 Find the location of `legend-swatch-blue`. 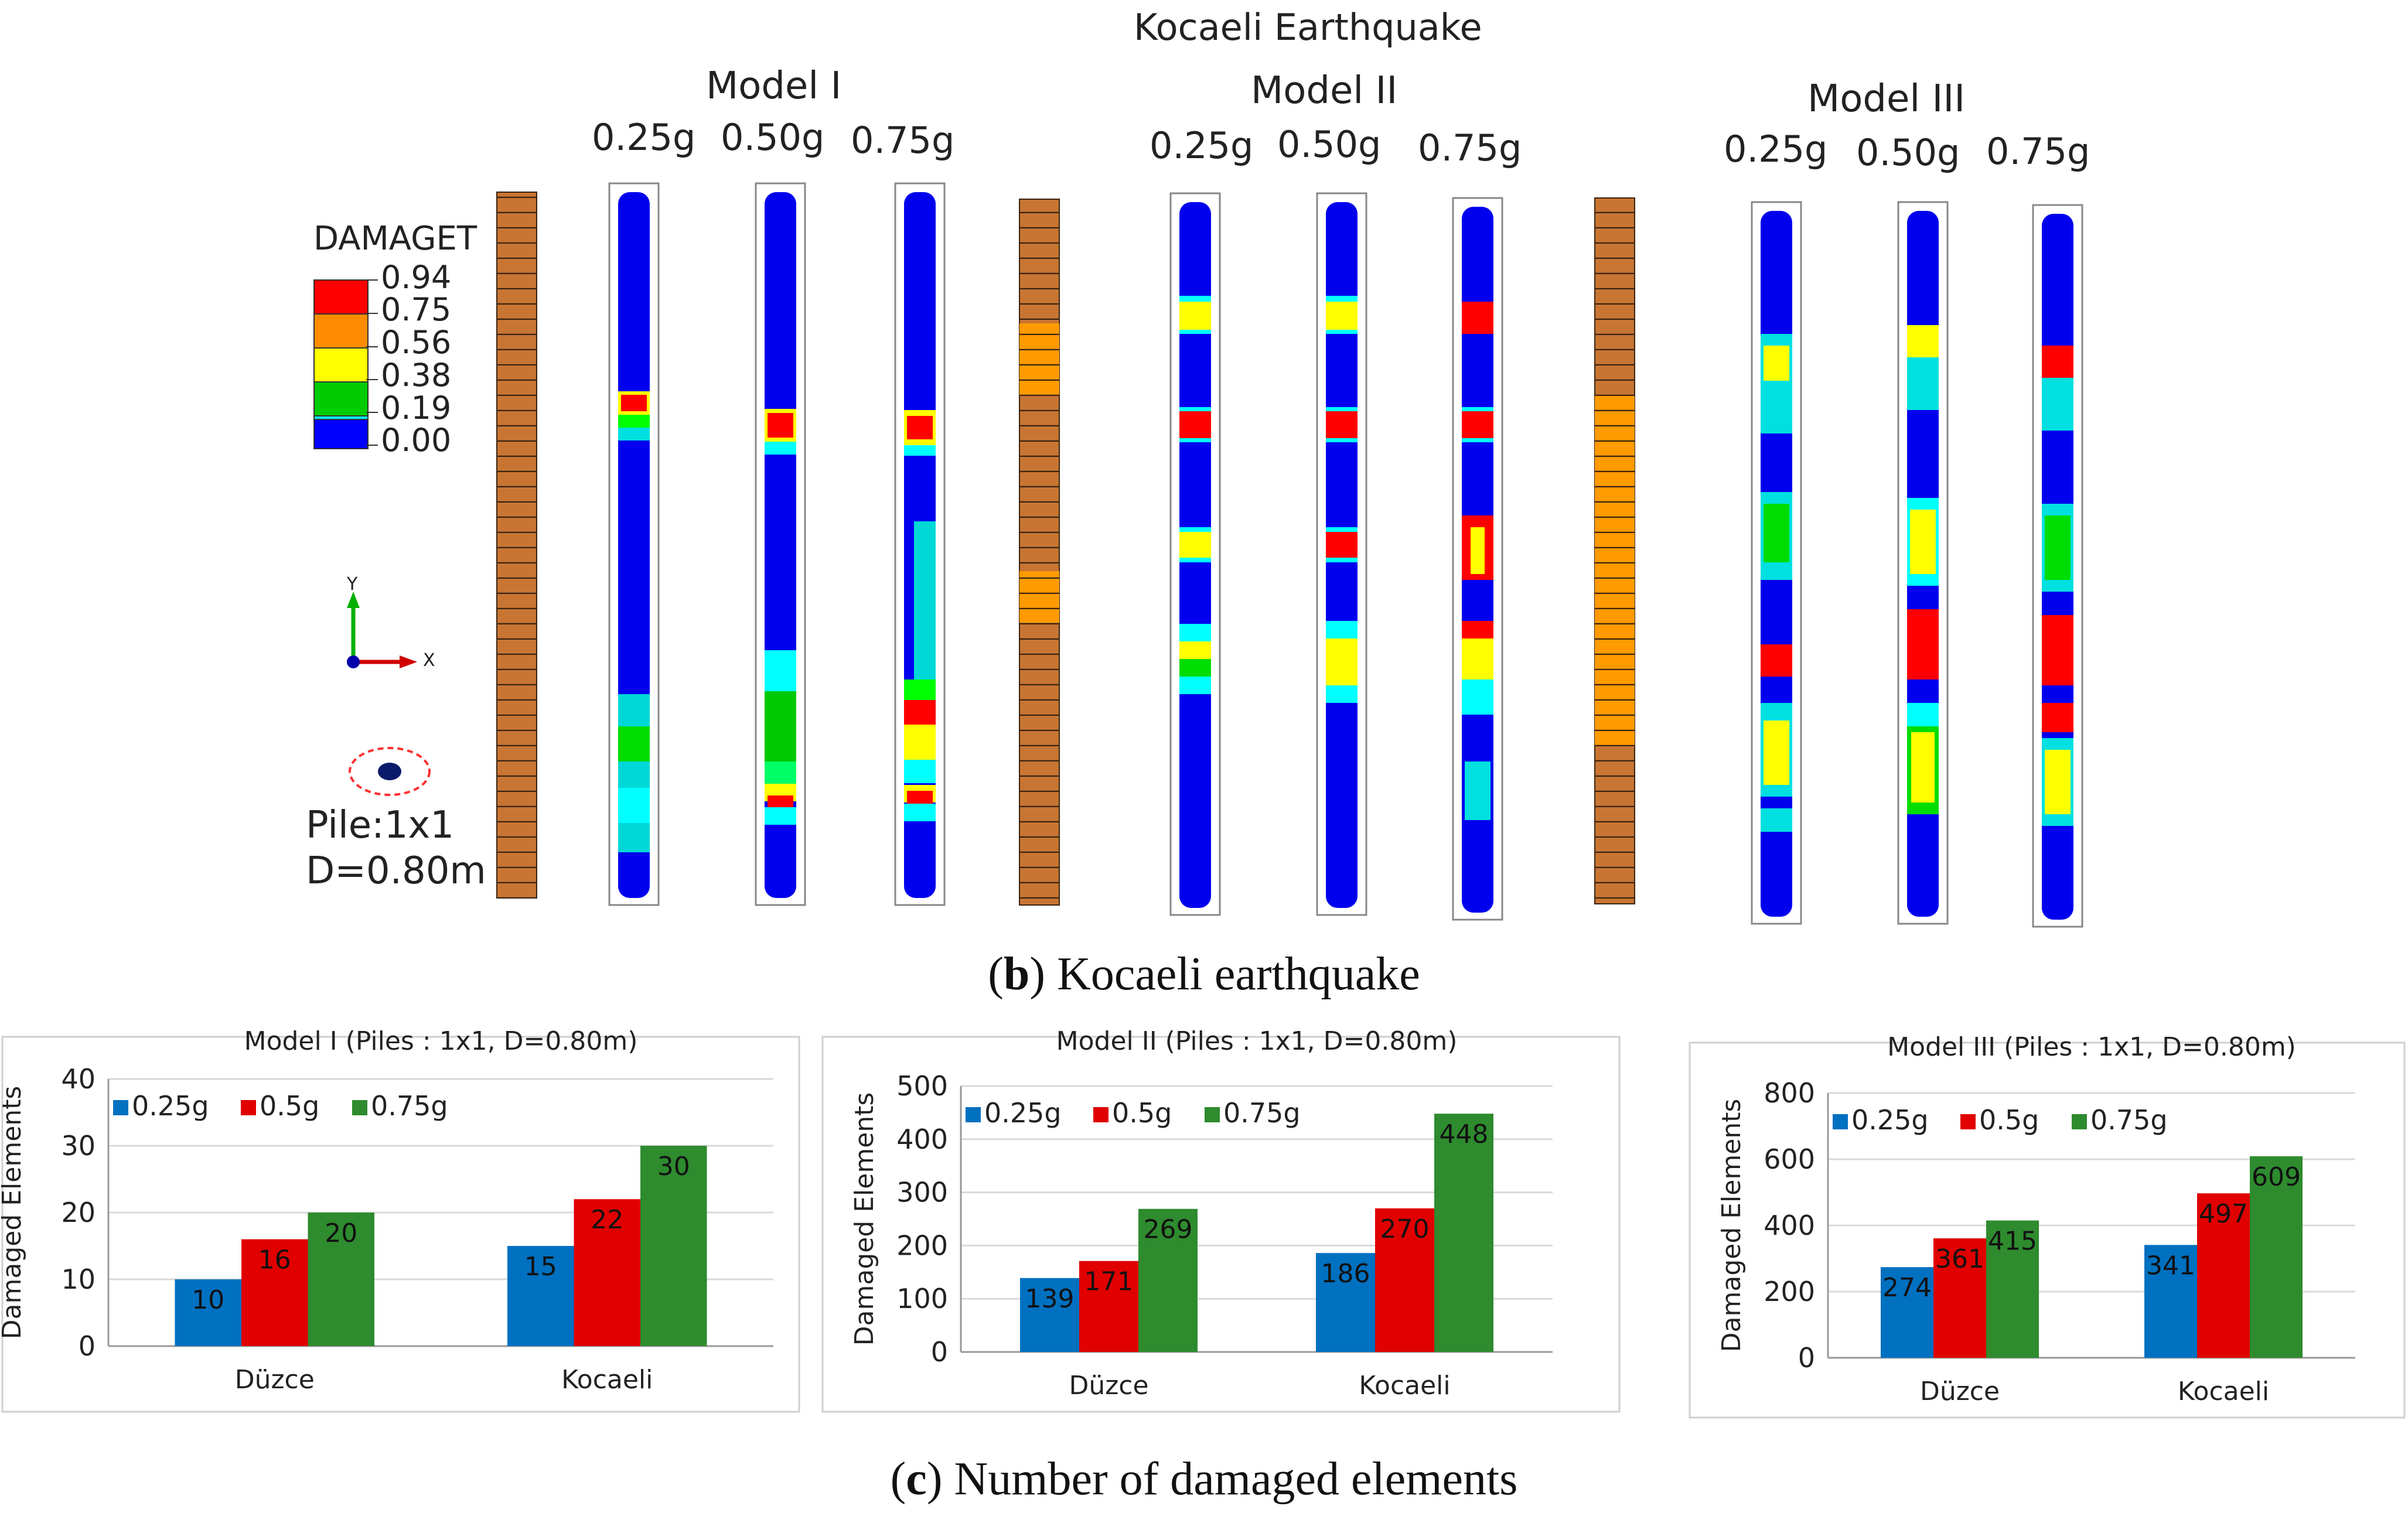

legend-swatch-blue is located at coordinates (341, 434).